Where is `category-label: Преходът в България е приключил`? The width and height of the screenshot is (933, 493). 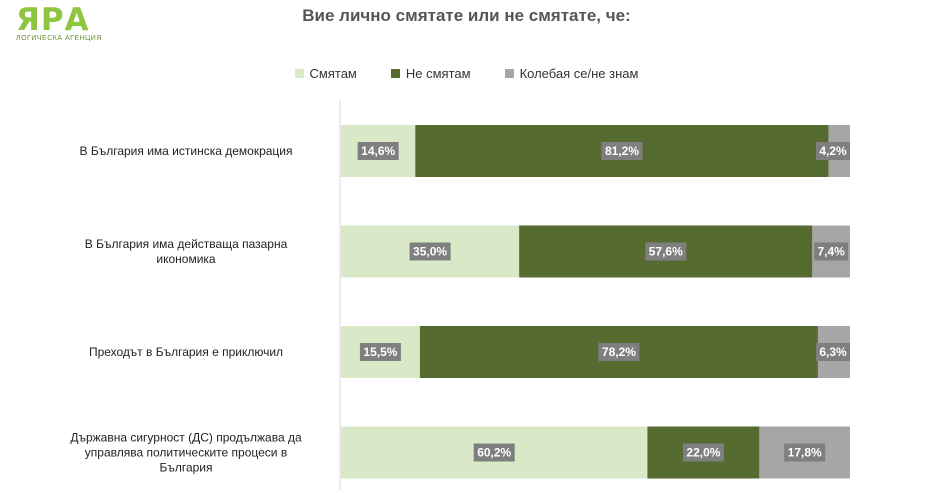 category-label: Преходът в България е приключил is located at coordinates (186, 352).